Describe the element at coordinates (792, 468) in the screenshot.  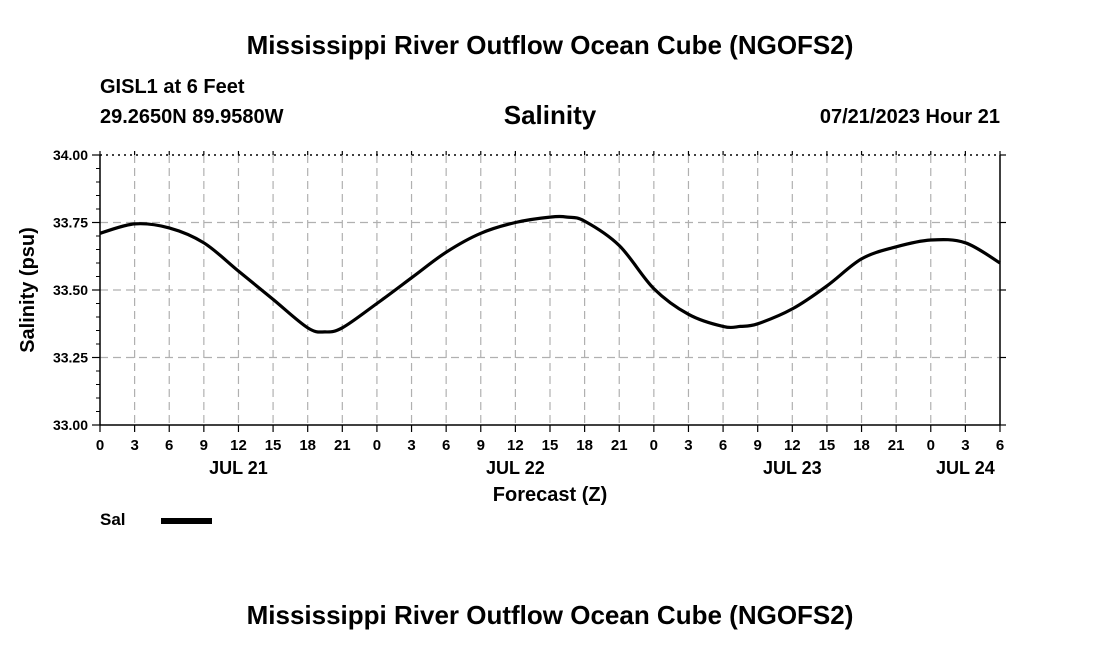
I see `date-label: JUL 23` at that location.